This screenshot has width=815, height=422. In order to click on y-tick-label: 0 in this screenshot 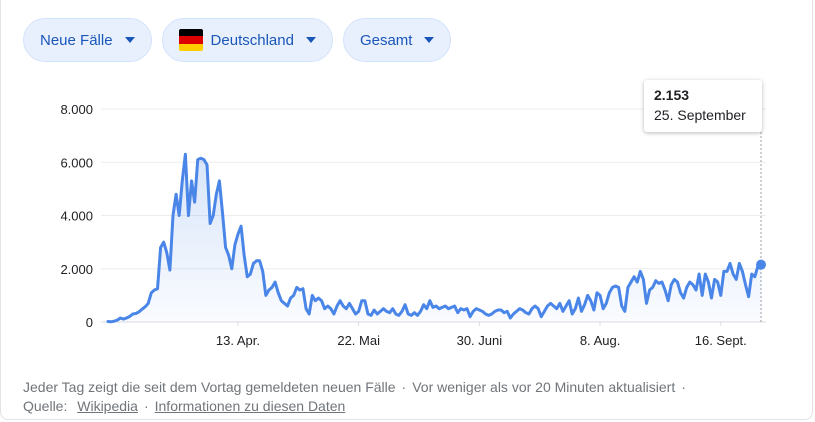, I will do `click(89, 322)`.